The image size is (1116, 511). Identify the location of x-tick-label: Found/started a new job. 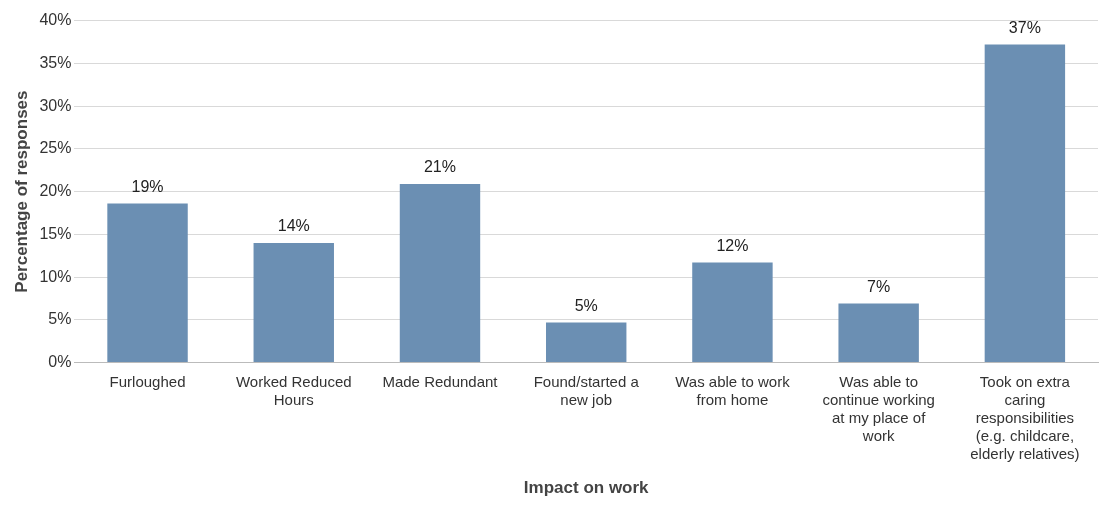
(586, 390).